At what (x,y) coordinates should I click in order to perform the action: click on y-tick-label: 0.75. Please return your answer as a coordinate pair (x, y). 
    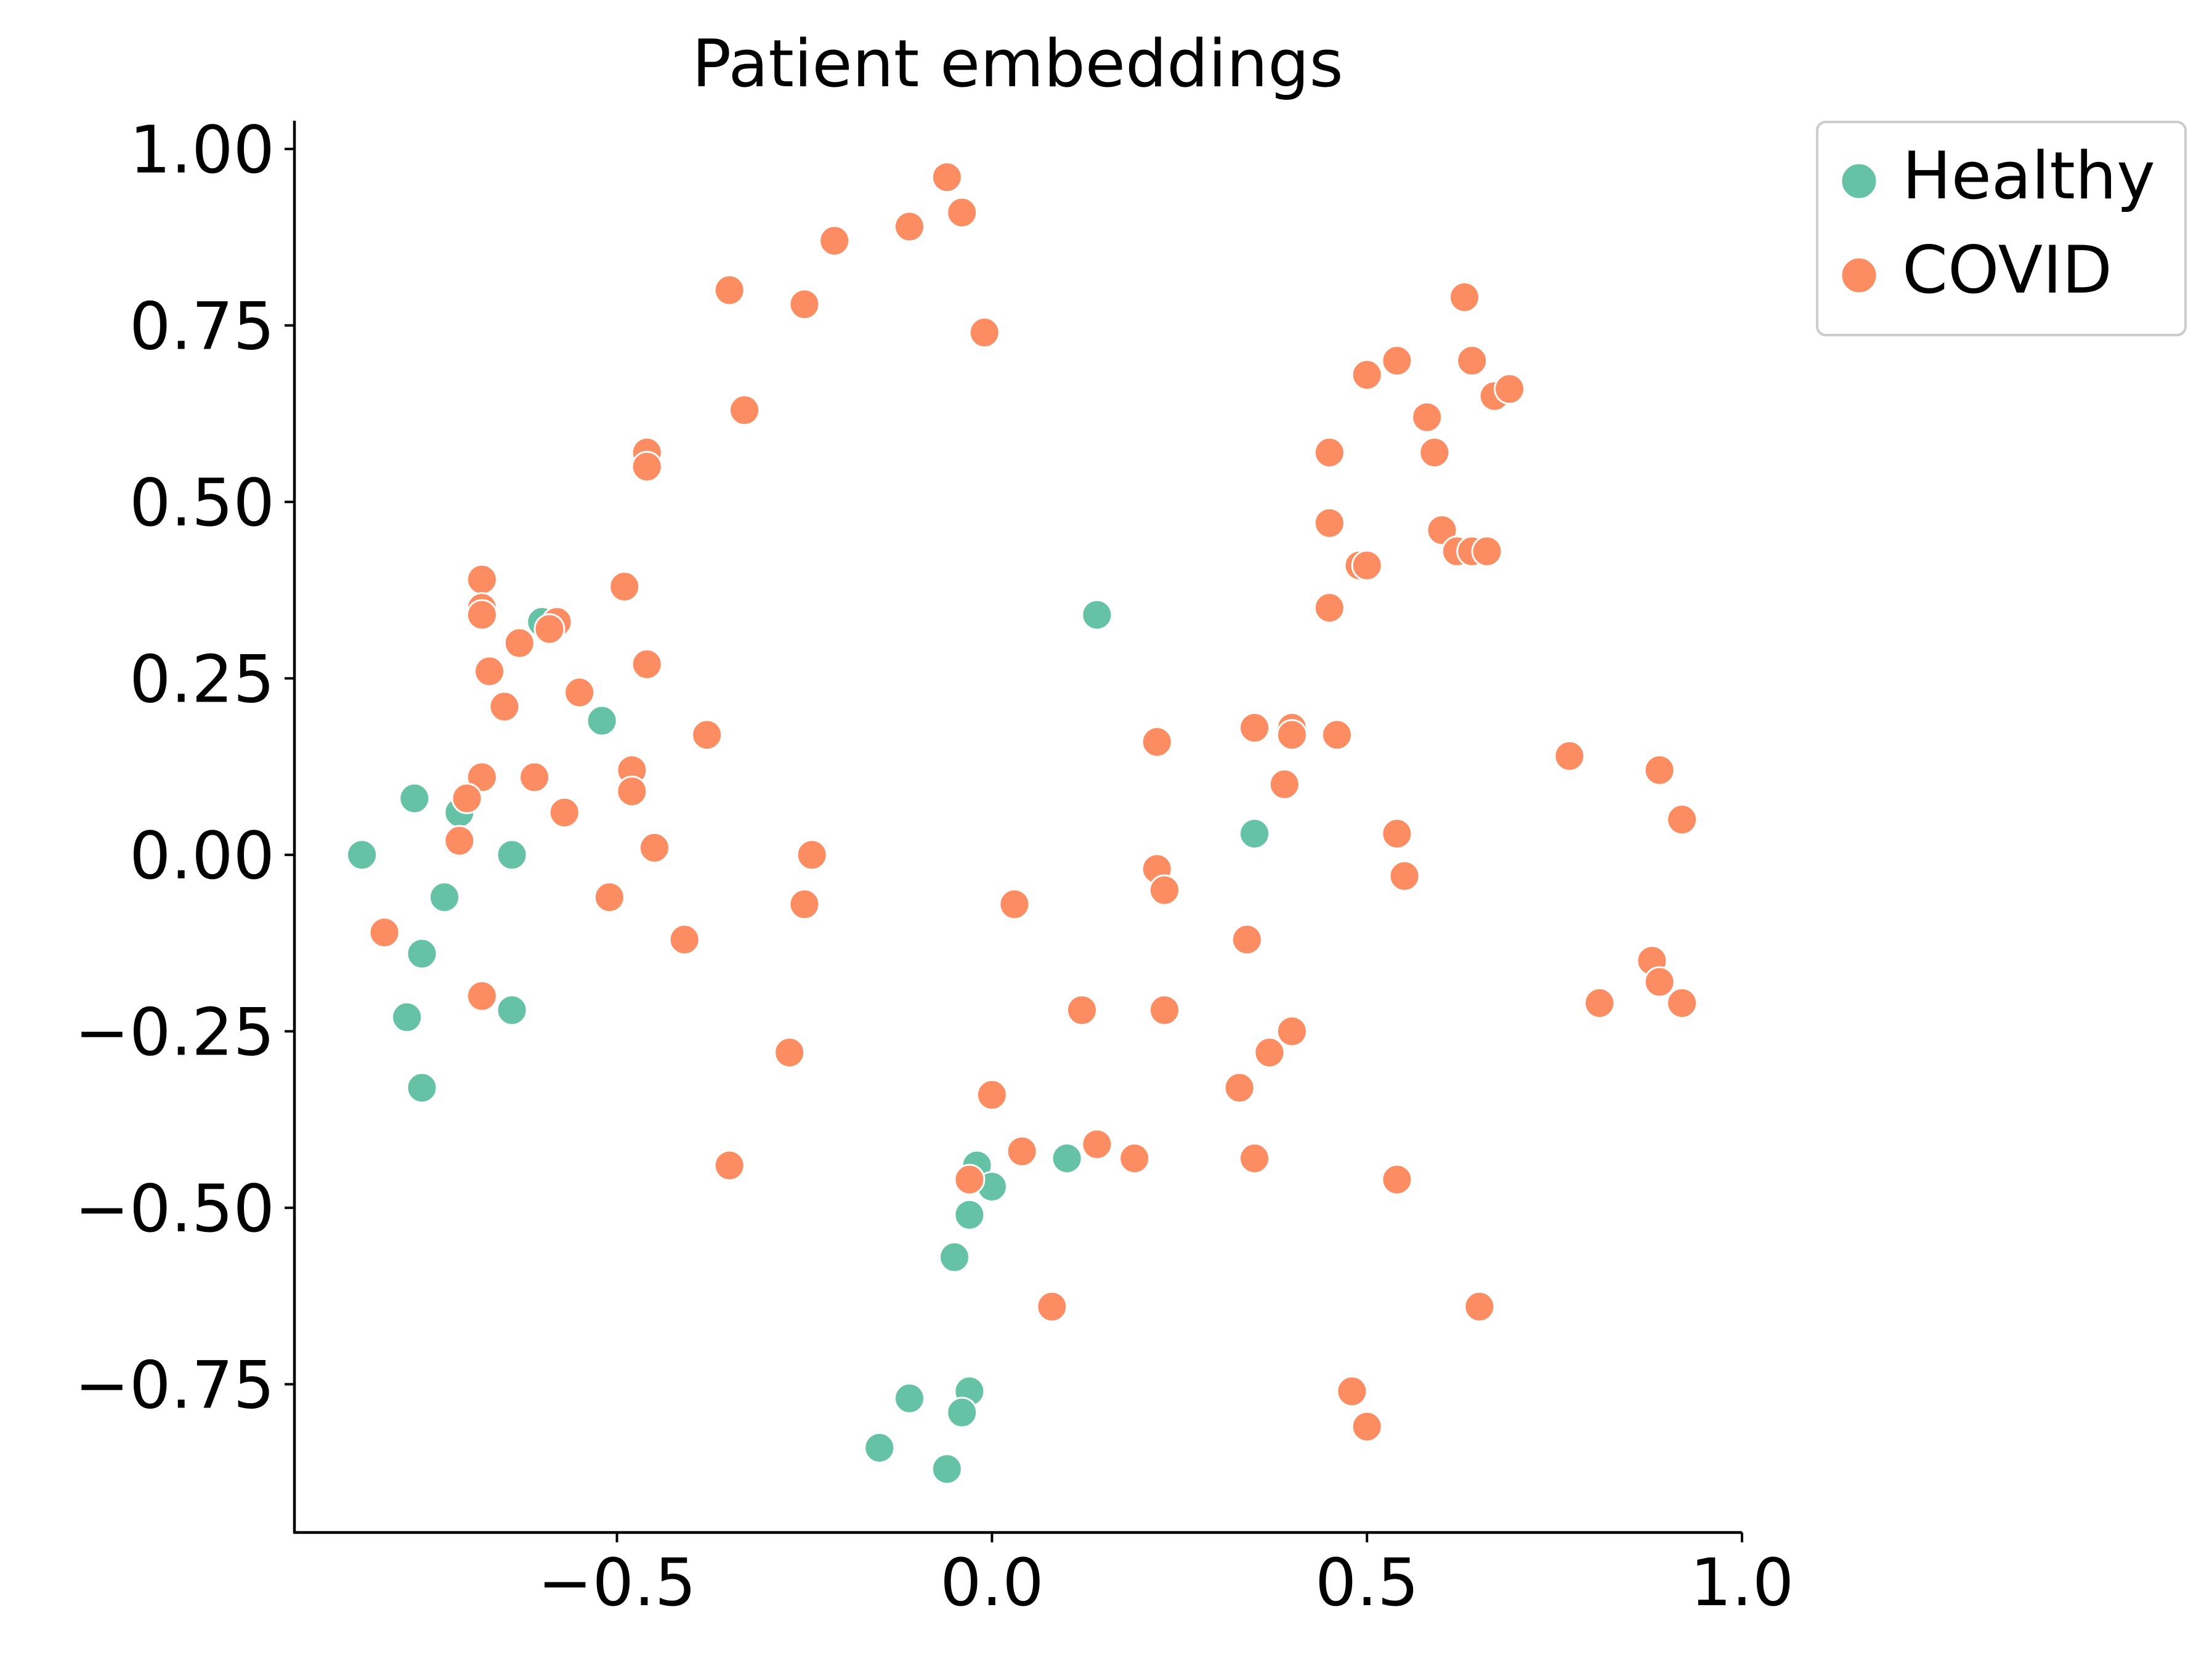
    Looking at the image, I should click on (202, 326).